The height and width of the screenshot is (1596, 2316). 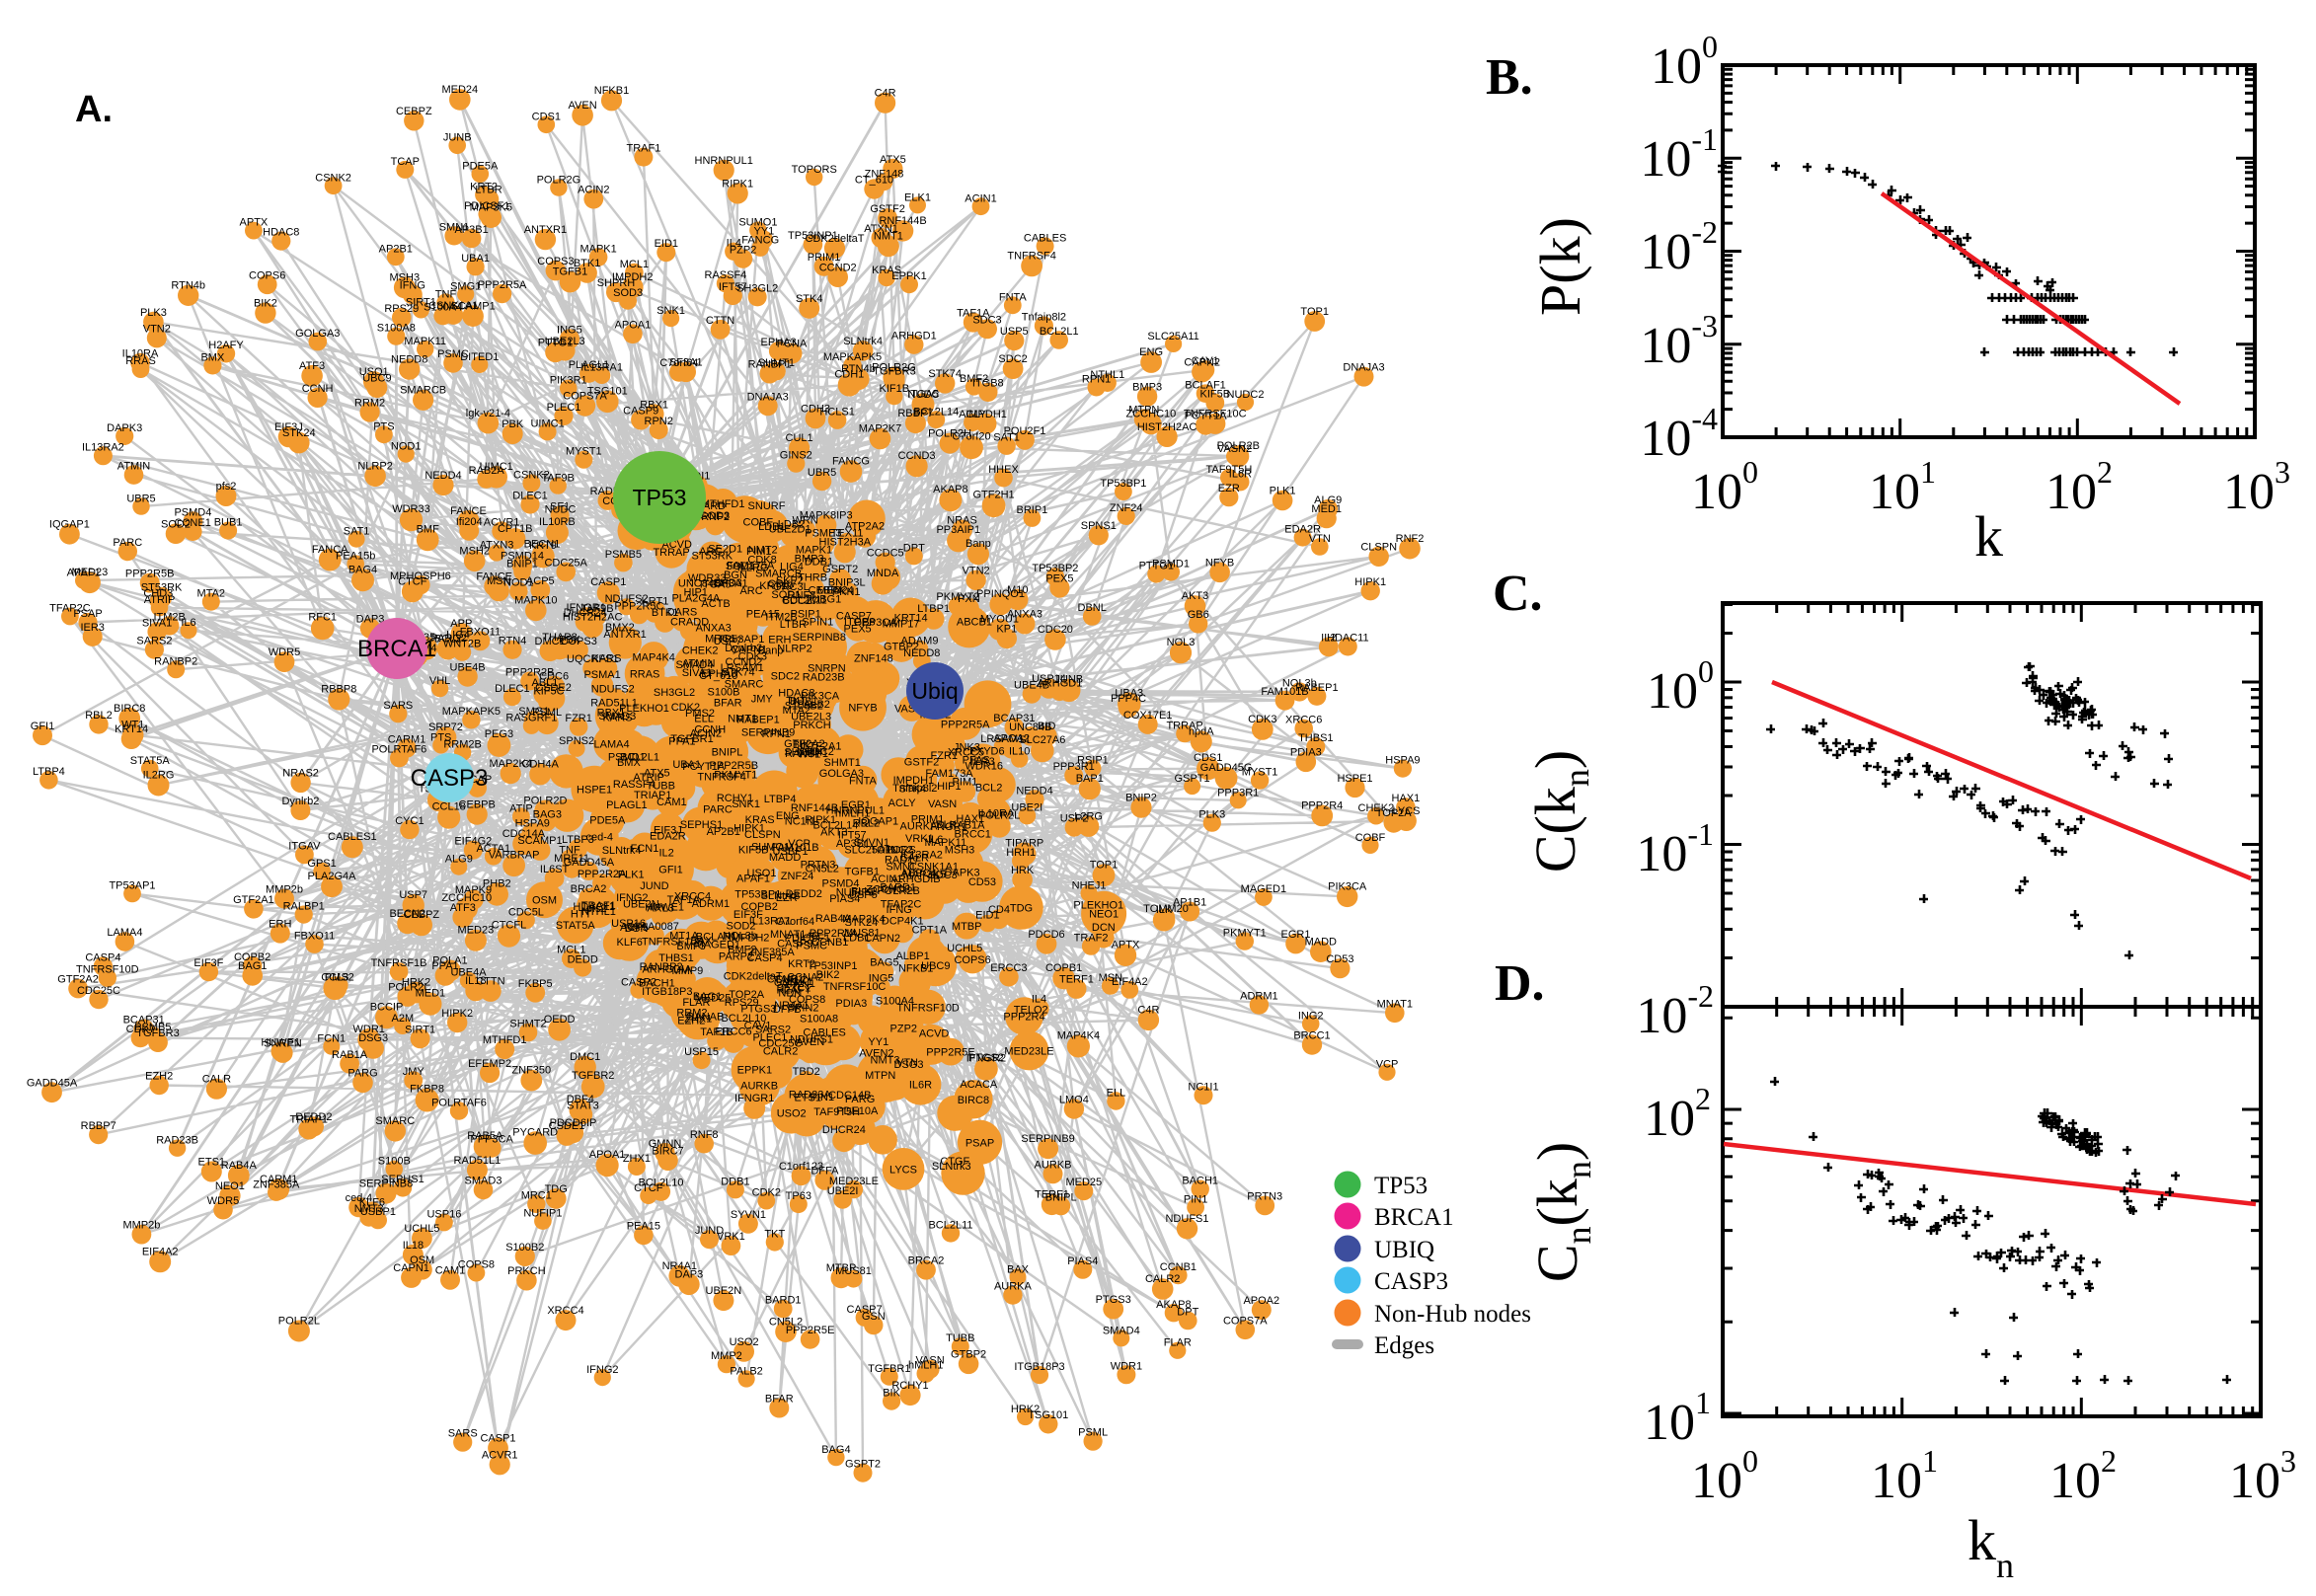 What do you see at coordinates (736, 956) in the screenshot?
I see `svg-text: PARP2` at bounding box center [736, 956].